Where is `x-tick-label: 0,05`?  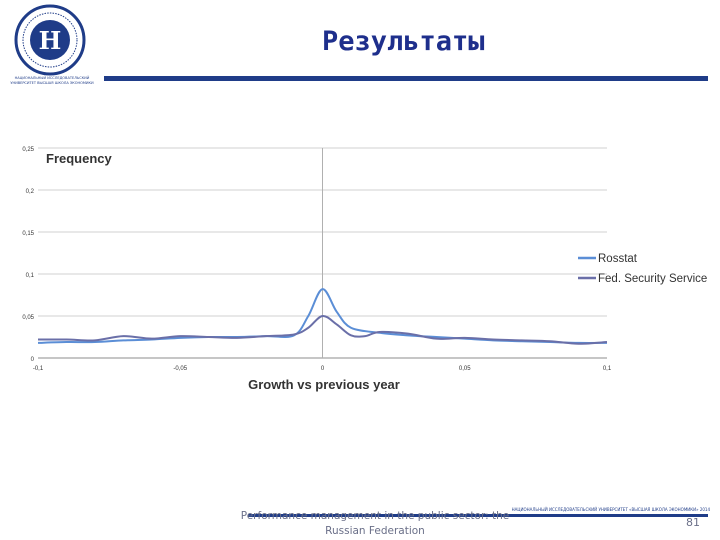 x-tick-label: 0,05 is located at coordinates (465, 369).